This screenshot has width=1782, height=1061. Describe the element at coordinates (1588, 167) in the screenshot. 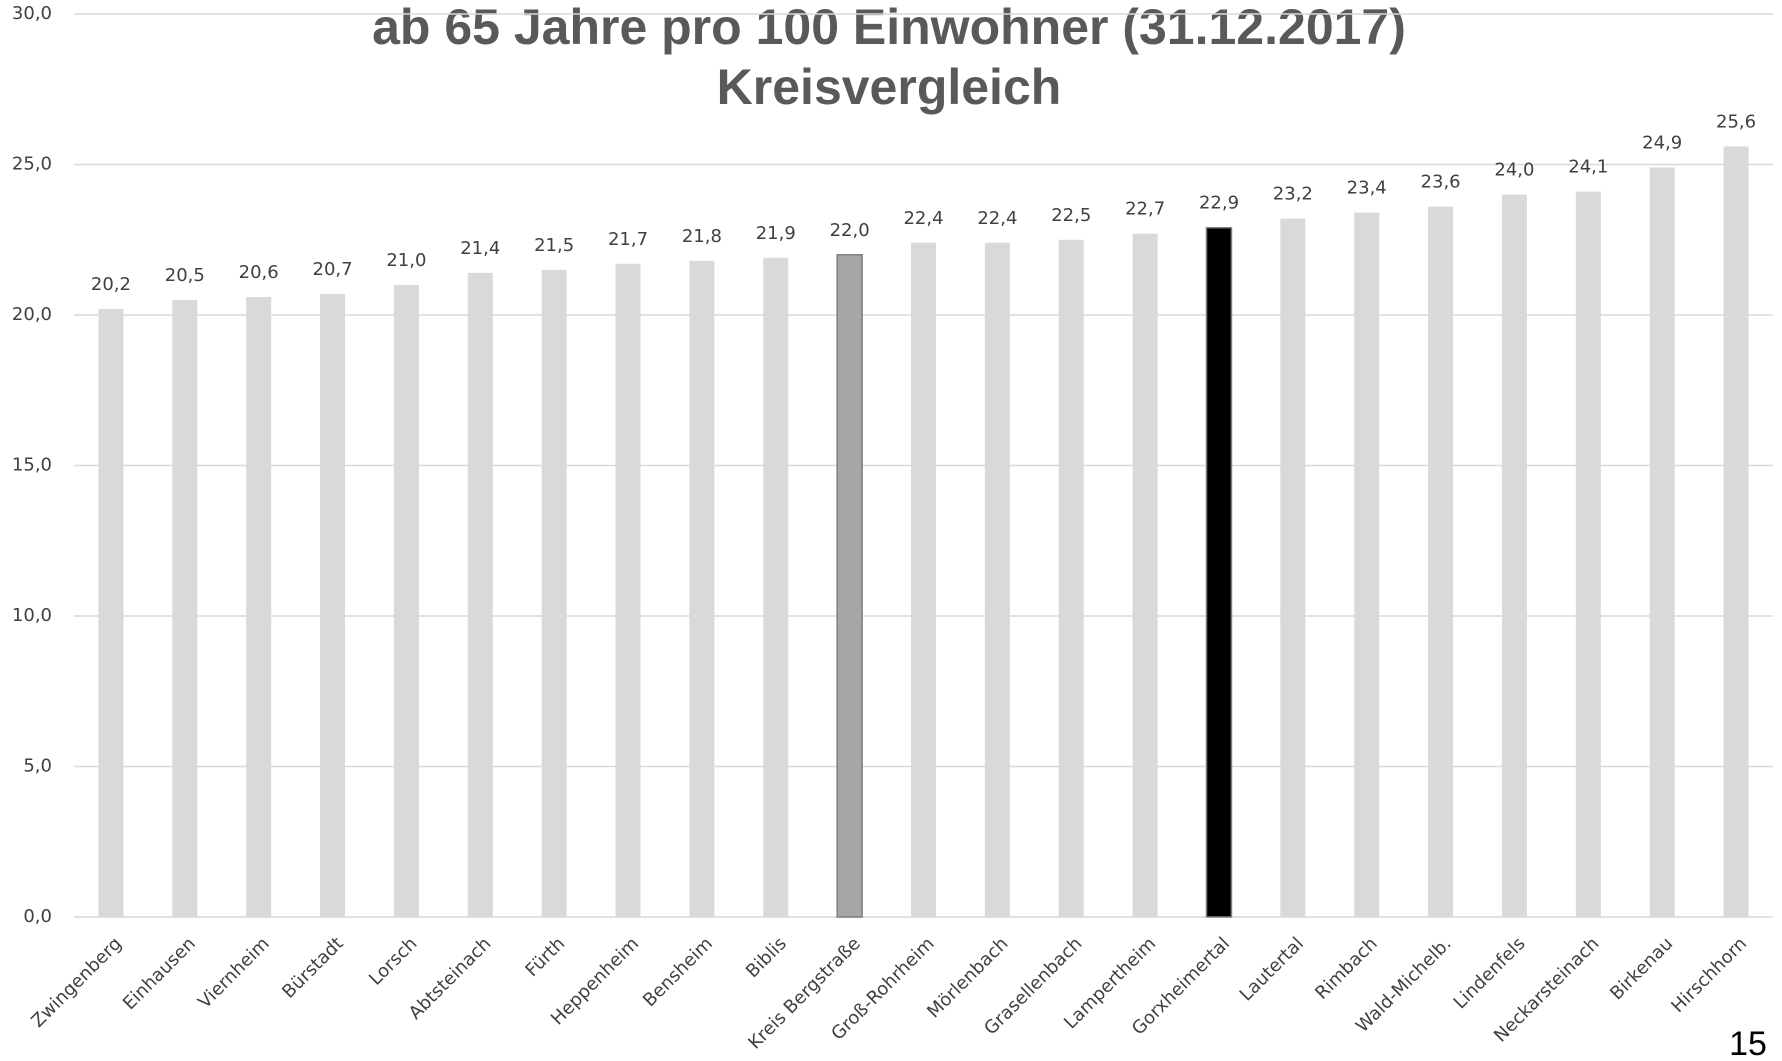

I see `data-label: 24,1` at that location.